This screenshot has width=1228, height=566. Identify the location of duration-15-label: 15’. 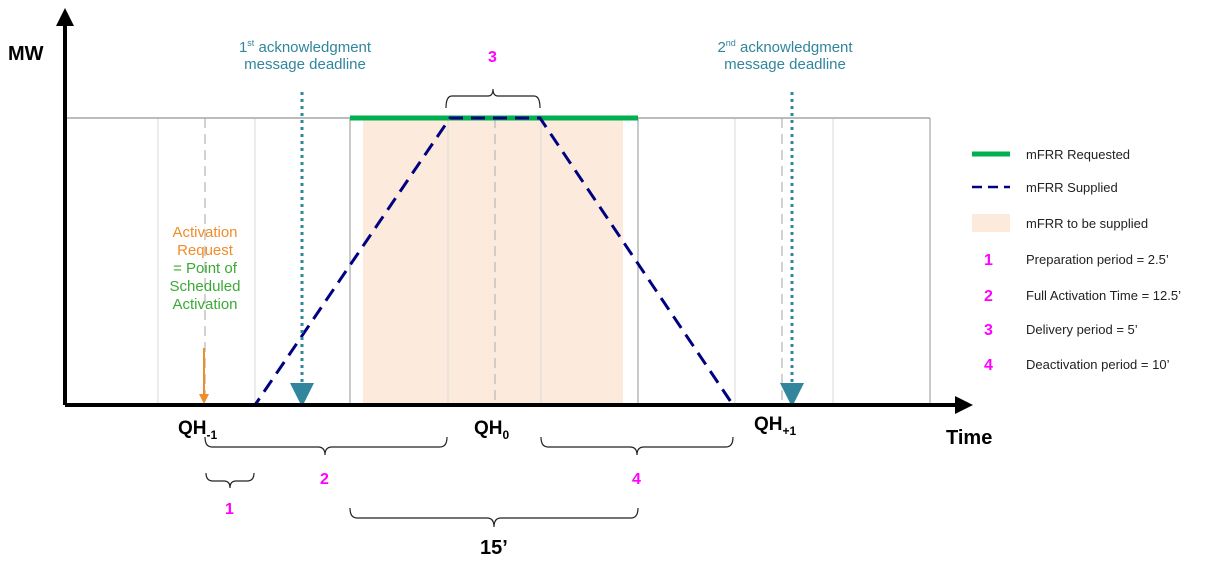
(494, 548).